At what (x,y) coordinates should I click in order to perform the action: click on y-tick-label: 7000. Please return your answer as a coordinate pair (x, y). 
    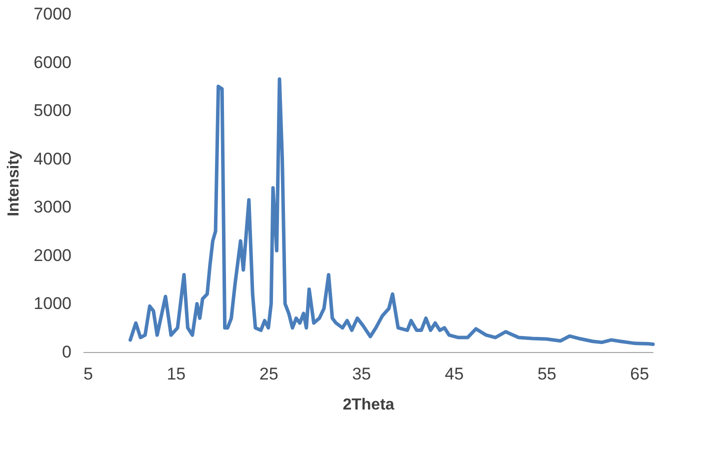
    Looking at the image, I should click on (53, 14).